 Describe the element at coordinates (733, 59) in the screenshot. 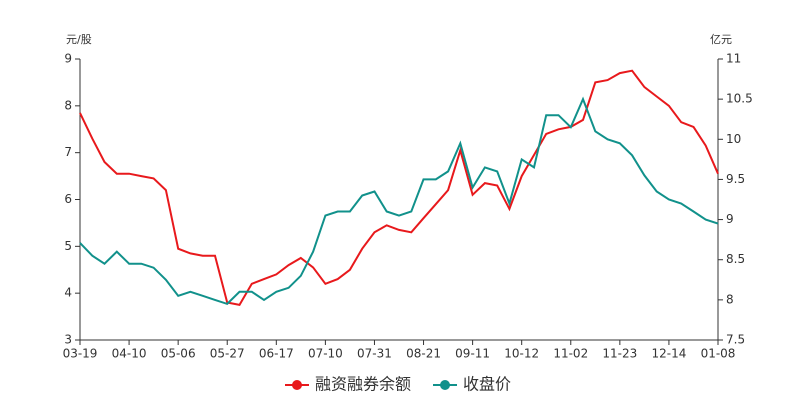

I see `y2-tick-label: 11` at that location.